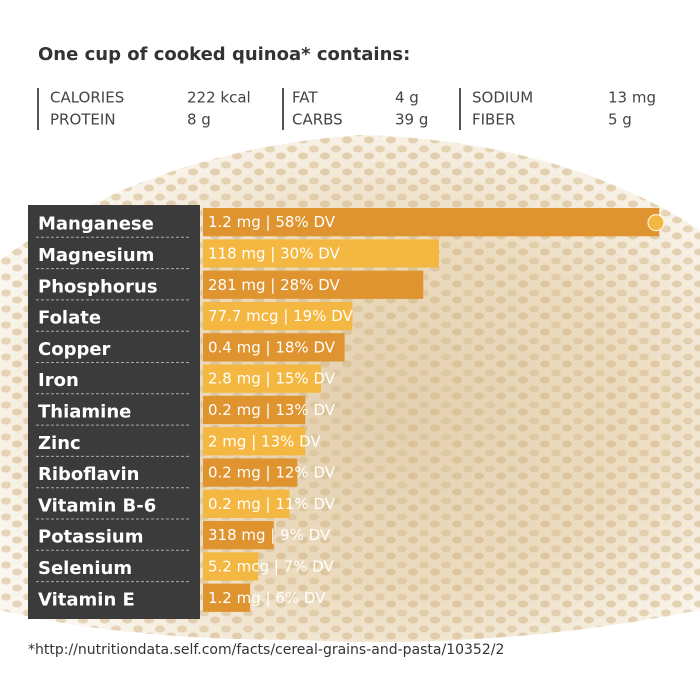  Describe the element at coordinates (219, 98) in the screenshot. I see `fact-value: 222 kcal` at that location.